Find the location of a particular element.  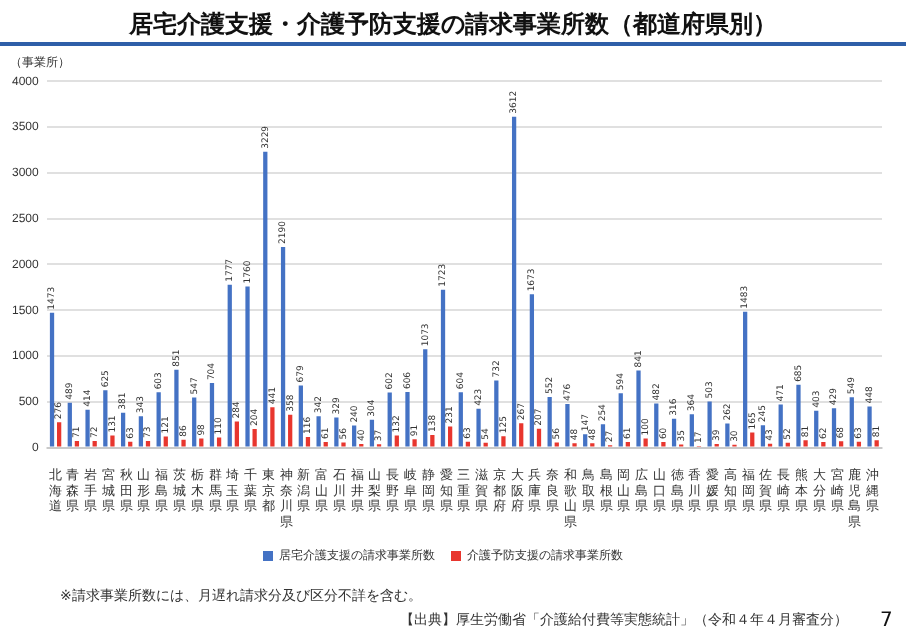

text: 7 is located at coordinates (886, 621).